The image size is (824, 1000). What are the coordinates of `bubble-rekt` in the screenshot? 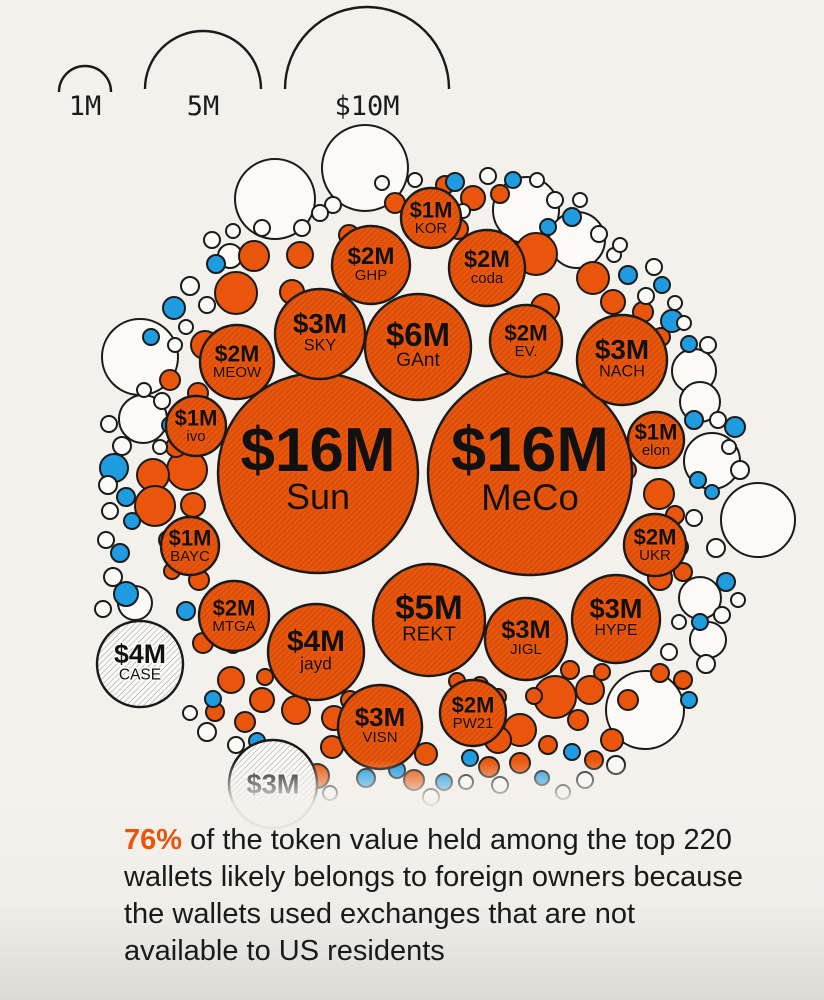 It's located at (429, 620).